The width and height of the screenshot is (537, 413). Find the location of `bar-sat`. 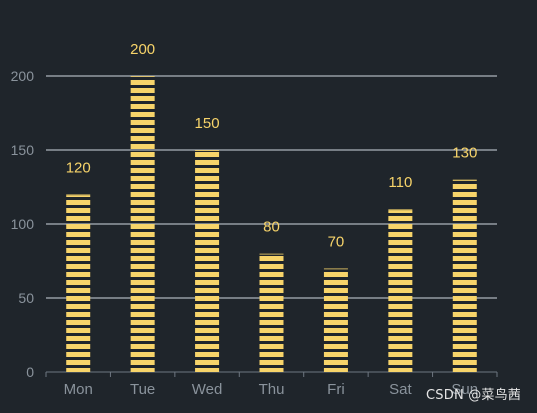

bar-sat is located at coordinates (400, 291).